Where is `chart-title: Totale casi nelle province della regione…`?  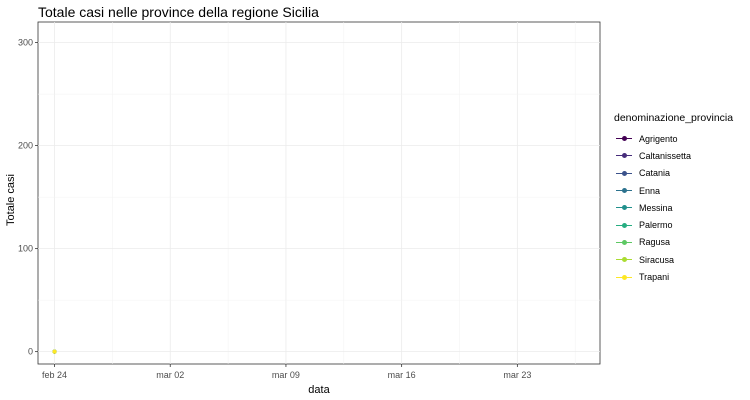
chart-title: Totale casi nelle province della regione… is located at coordinates (178, 12).